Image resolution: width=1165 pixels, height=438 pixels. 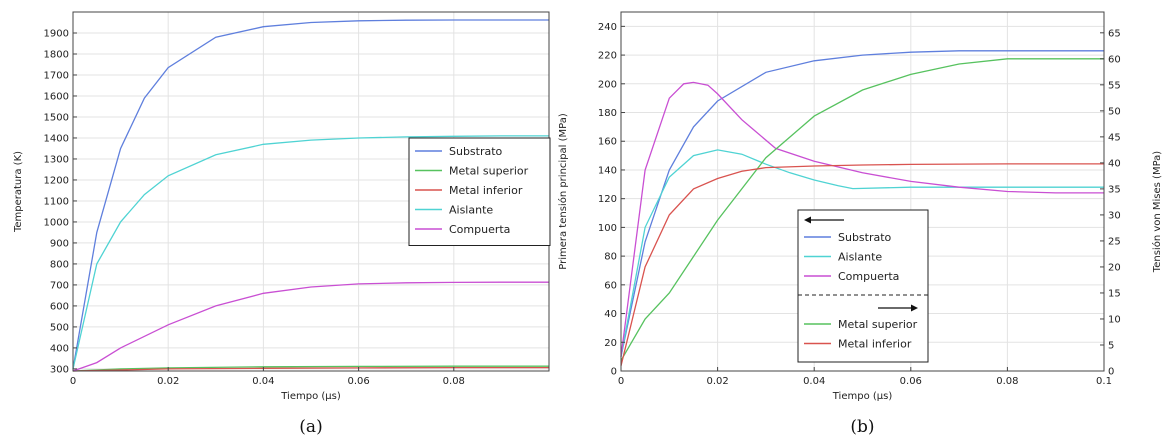 I want to click on y-tick-label: 1600, so click(x=56, y=96).